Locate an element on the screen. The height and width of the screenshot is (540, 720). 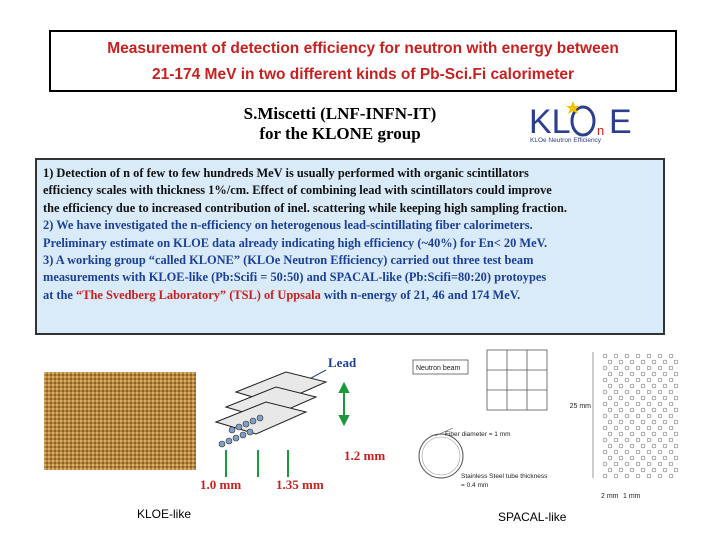
author-group: for the KLONE group is located at coordinates (340, 133).